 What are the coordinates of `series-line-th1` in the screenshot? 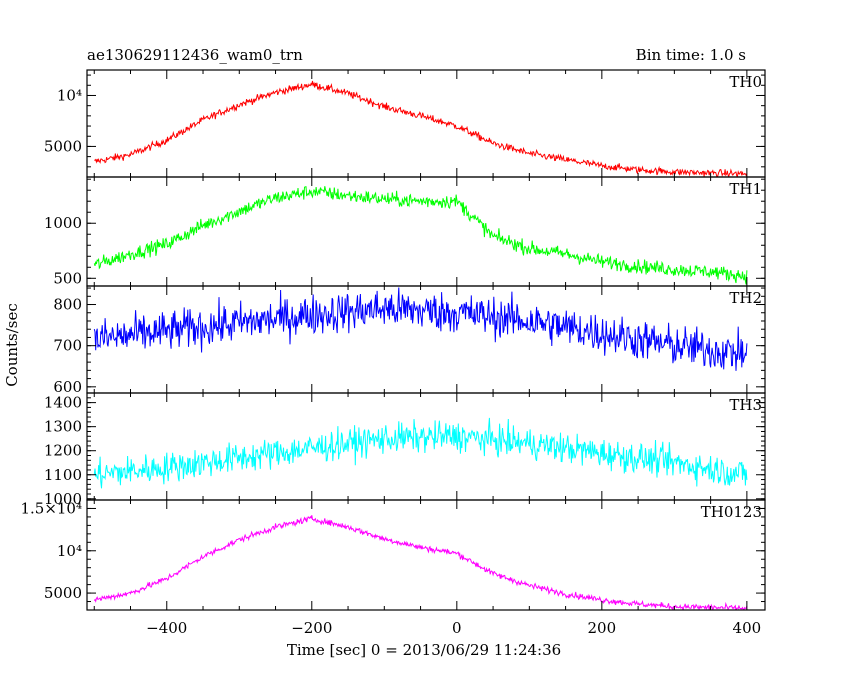 It's located at (420, 235).